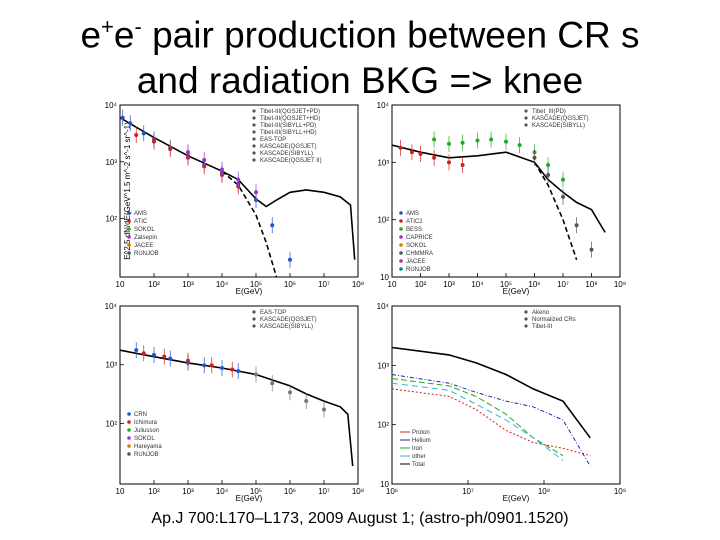 This screenshot has height=540, width=720. Describe the element at coordinates (591, 284) in the screenshot. I see `x-tick-label: 10⁸` at that location.